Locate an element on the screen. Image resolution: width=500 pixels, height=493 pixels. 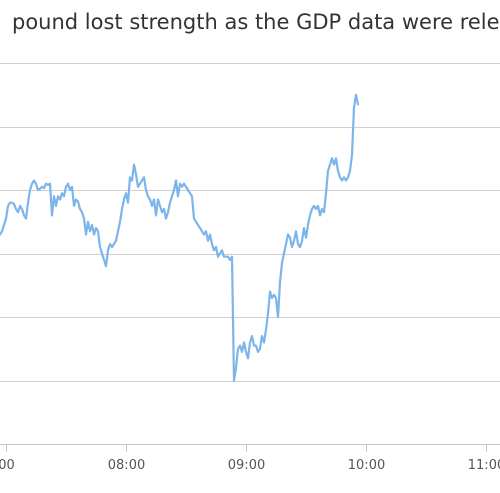
x-axis-ticks: 00 08:00 09:00 10:00 11:00 is located at coordinates (250, 458).